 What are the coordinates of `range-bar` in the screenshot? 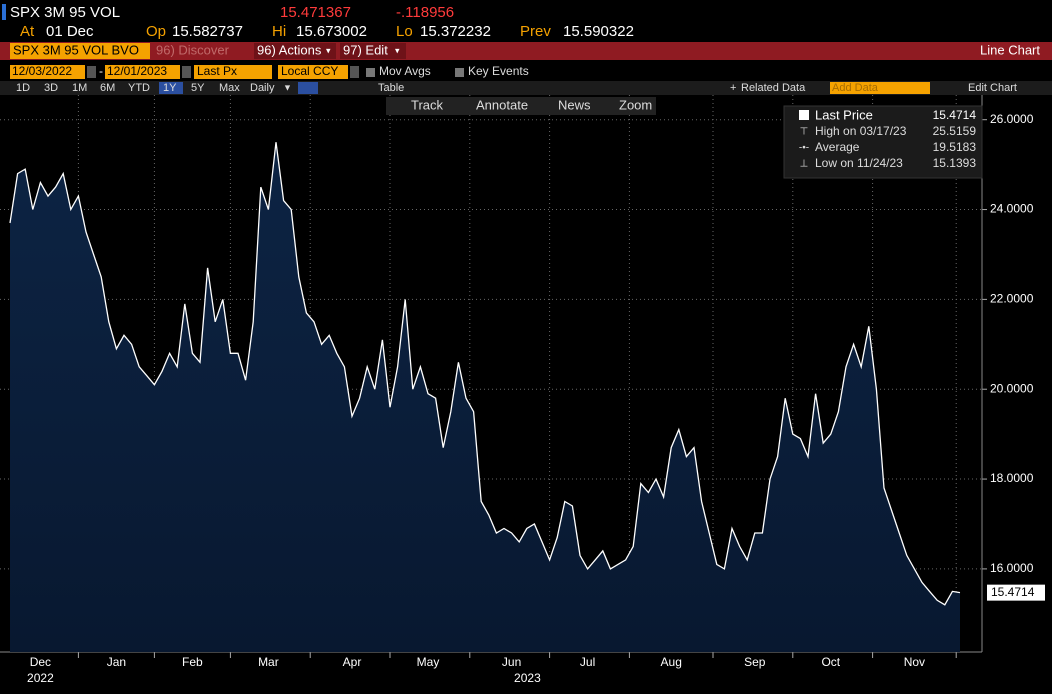 It's located at (526, 88).